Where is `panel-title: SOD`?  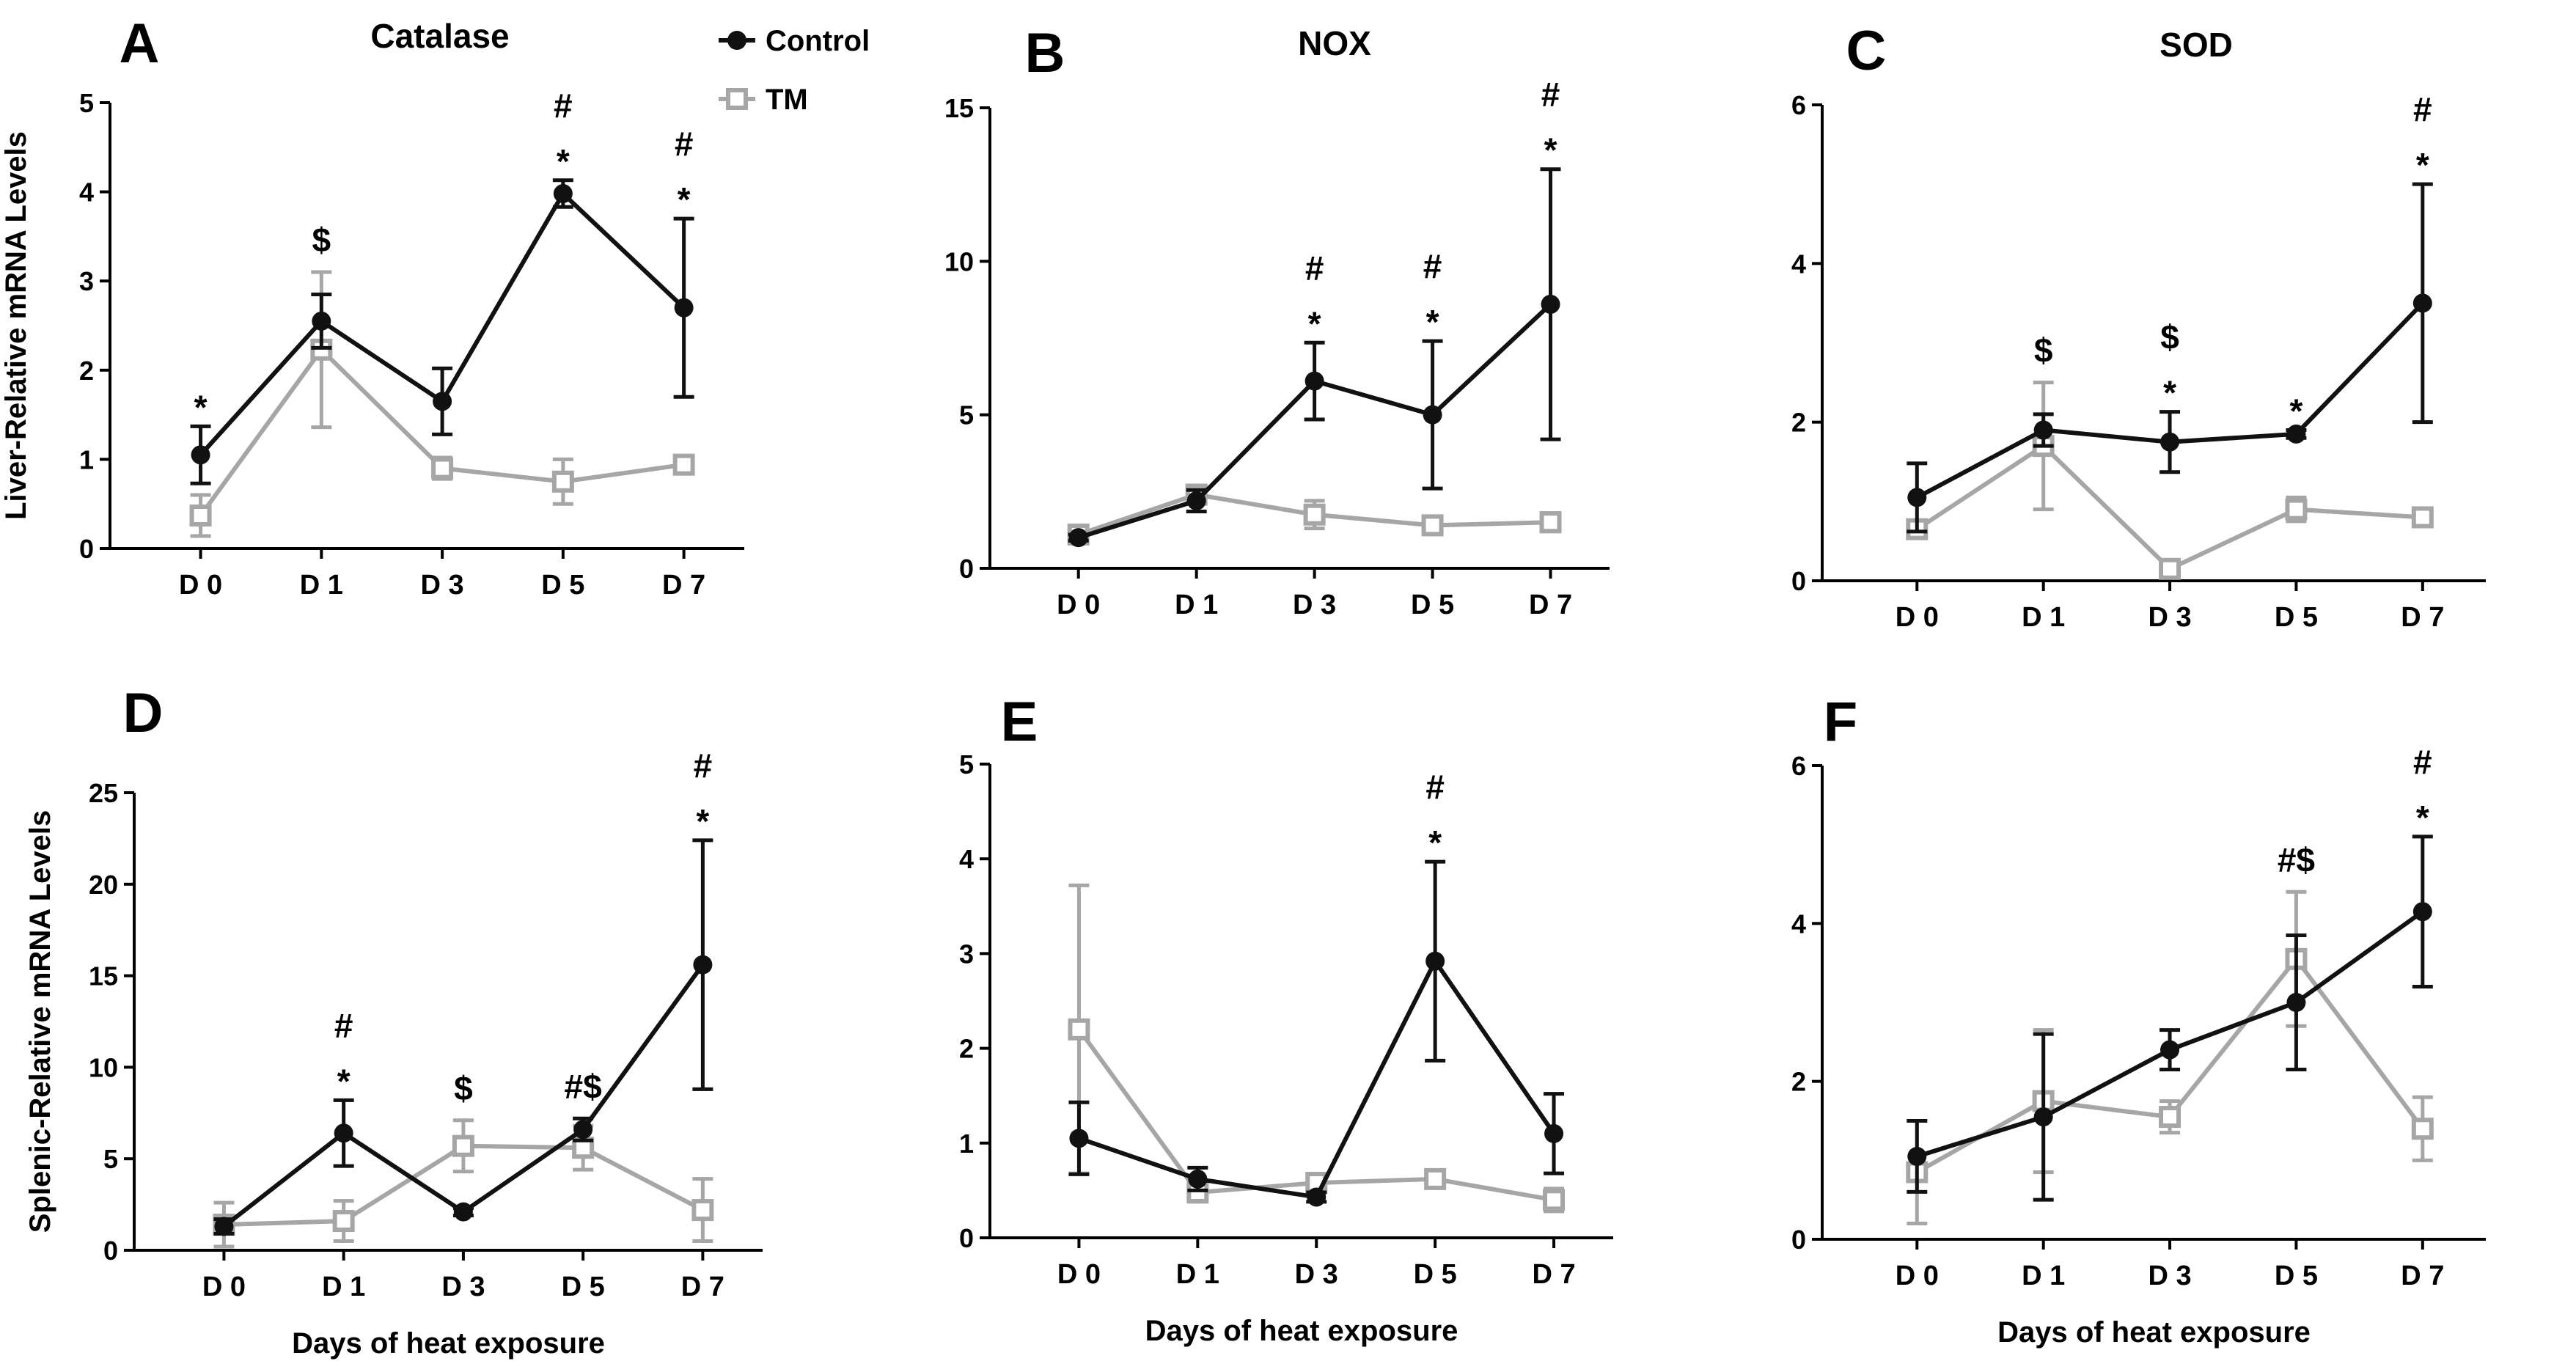
panel-title: SOD is located at coordinates (2196, 45).